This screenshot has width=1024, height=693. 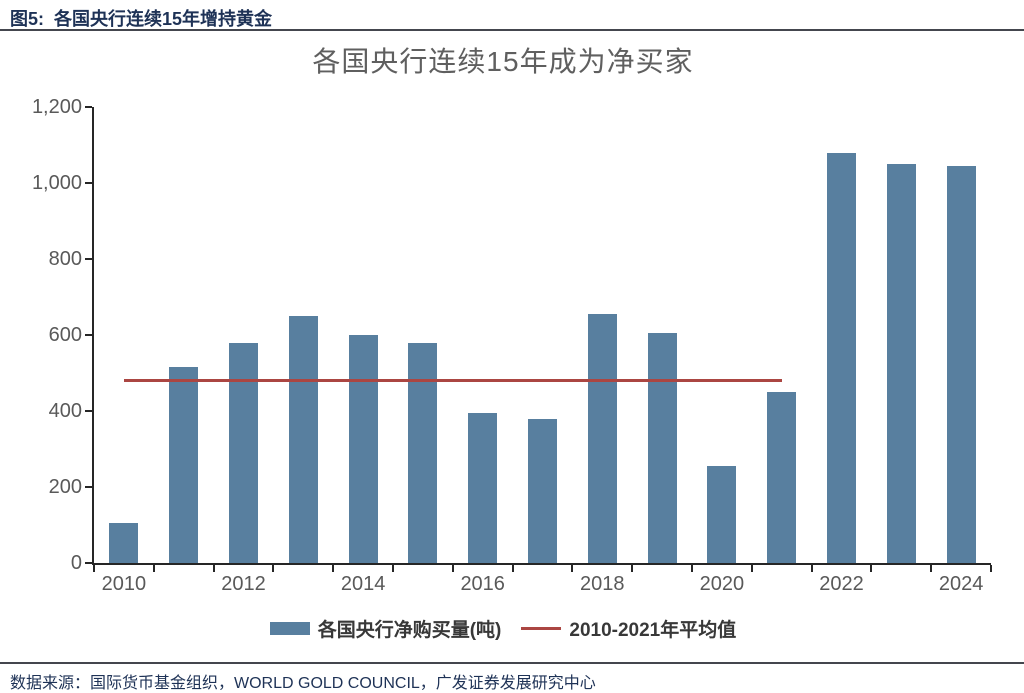 What do you see at coordinates (841, 584) in the screenshot?
I see `x-tick-label: 2022` at bounding box center [841, 584].